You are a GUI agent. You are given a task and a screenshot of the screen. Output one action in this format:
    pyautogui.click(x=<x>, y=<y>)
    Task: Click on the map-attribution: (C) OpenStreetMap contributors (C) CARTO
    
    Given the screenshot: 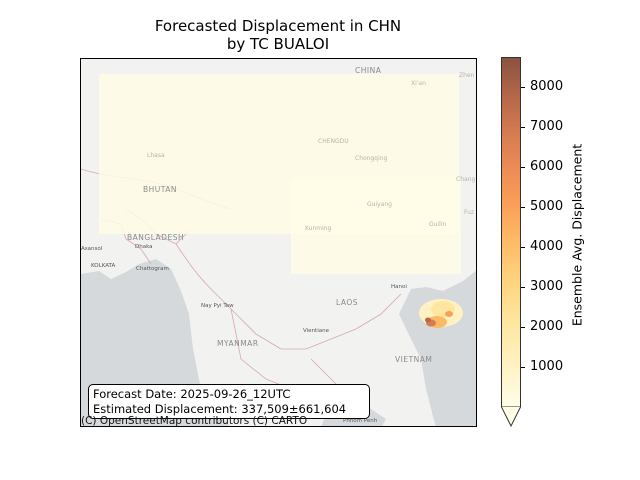 What is the action you would take?
    pyautogui.click(x=194, y=421)
    